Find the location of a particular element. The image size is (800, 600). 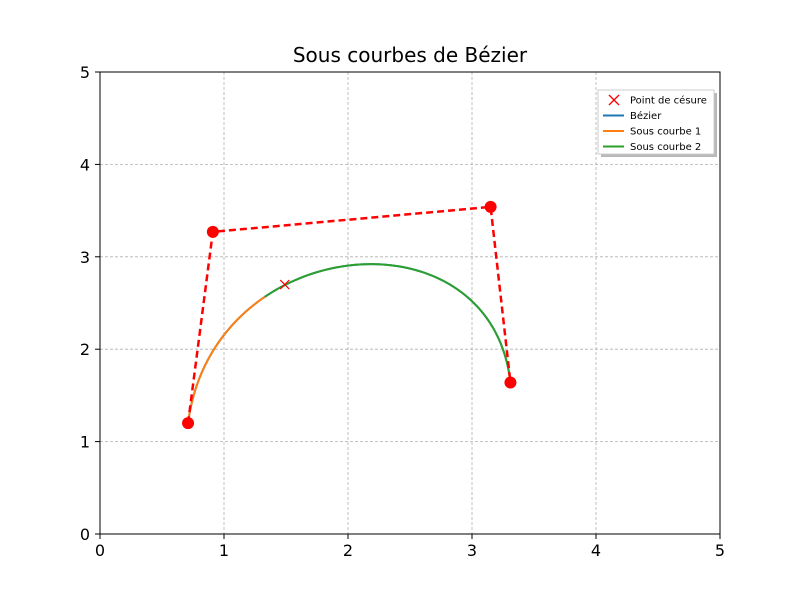

y-tick-label: 2 is located at coordinates (85, 349).